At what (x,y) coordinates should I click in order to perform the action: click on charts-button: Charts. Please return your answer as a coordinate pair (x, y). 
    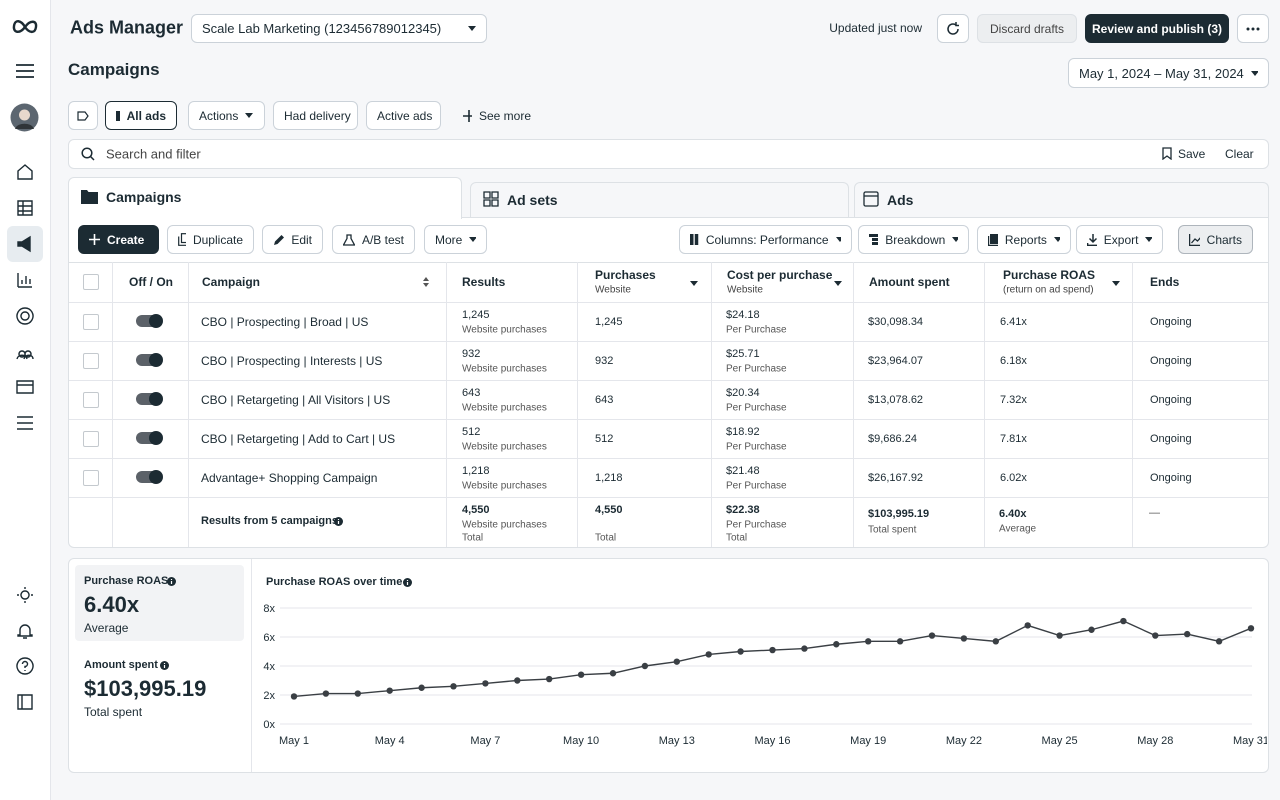
    Looking at the image, I should click on (1215, 239).